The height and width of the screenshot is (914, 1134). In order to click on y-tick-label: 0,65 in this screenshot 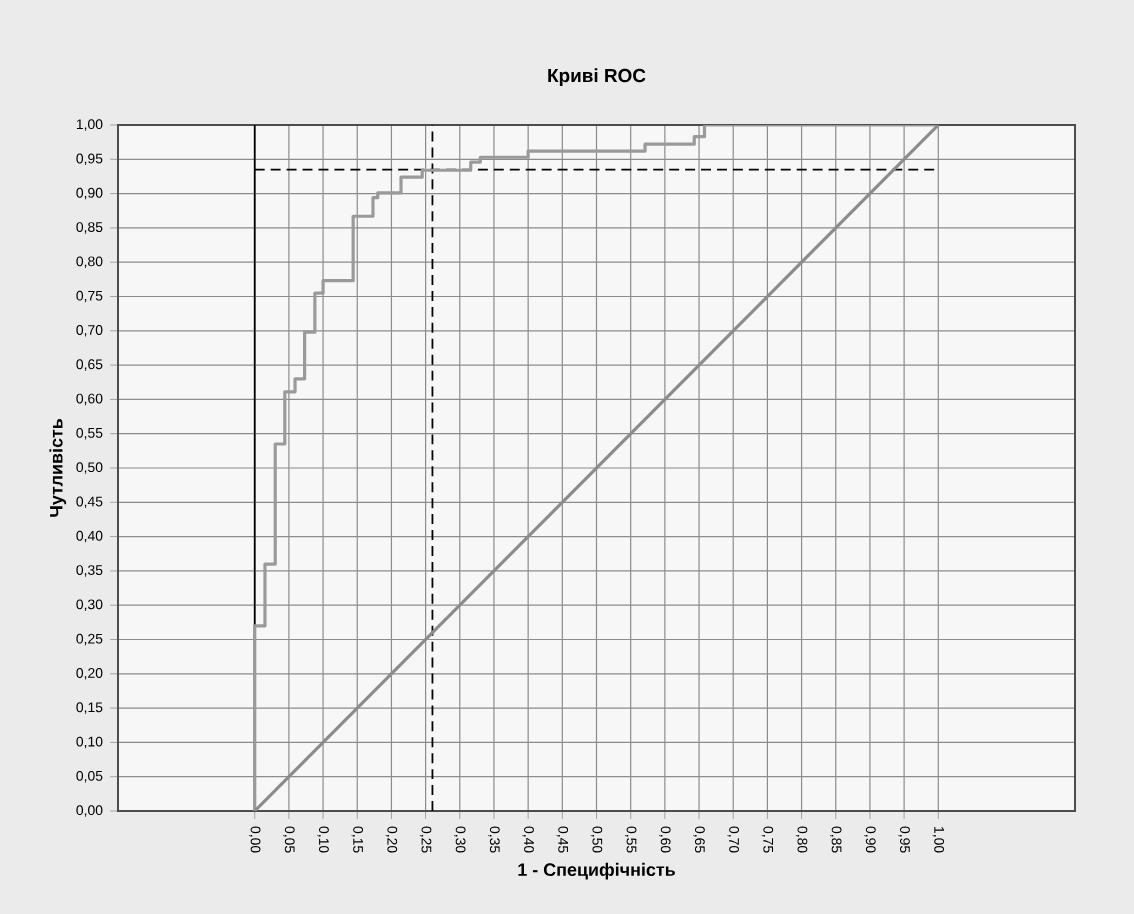, I will do `click(89, 365)`.